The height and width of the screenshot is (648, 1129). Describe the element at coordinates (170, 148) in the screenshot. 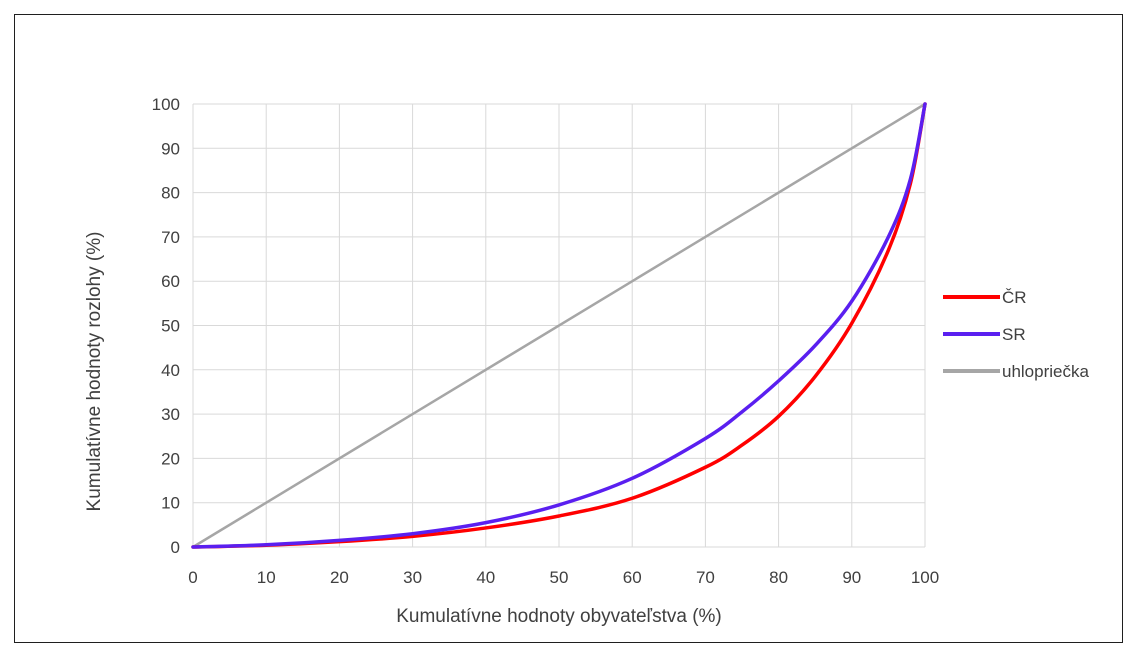

I see `y-tick-label: 90` at that location.